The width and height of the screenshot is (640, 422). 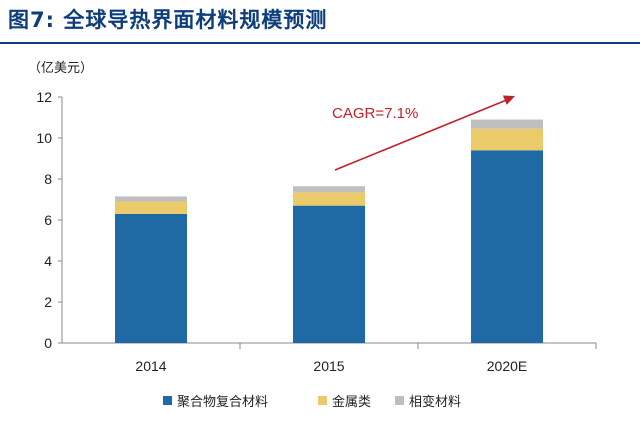 I want to click on legend-label: 金属类, so click(x=351, y=402).